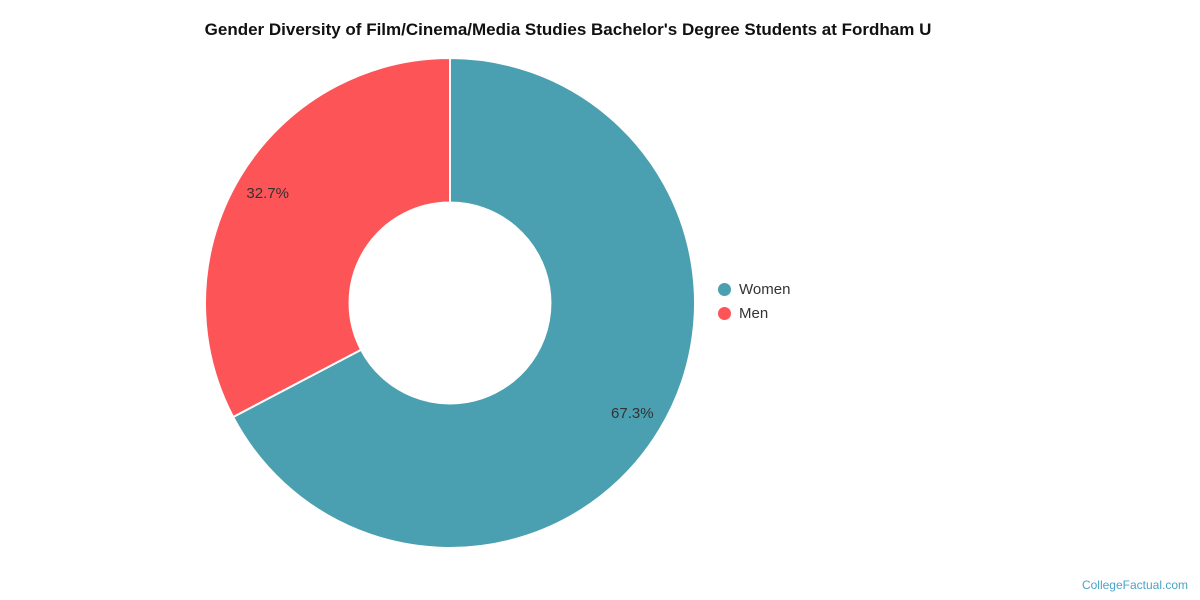 Image resolution: width=1200 pixels, height=600 pixels. I want to click on legend-label-men: Men, so click(754, 313).